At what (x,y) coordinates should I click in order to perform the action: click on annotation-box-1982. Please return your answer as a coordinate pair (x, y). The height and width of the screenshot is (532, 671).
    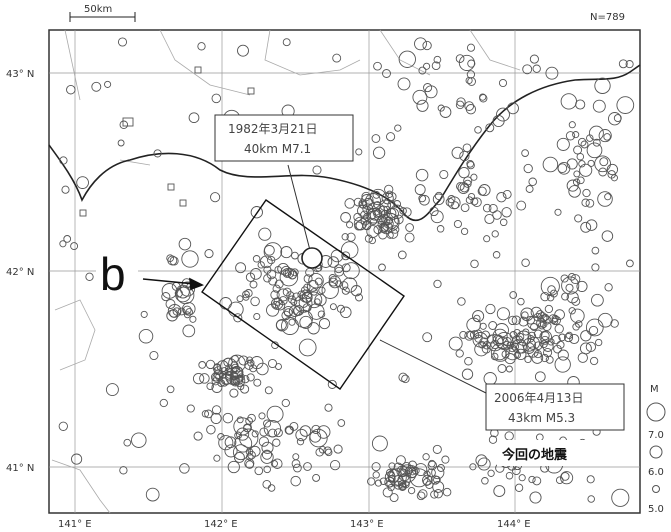
    Looking at the image, I should click on (284, 138).